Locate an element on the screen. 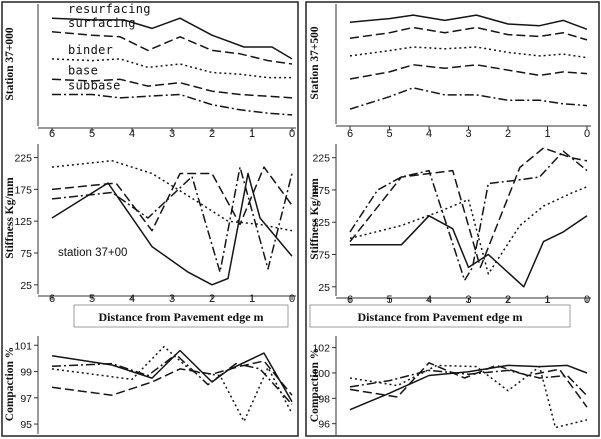 The width and height of the screenshot is (601, 439). y-tick-label: 95 is located at coordinates (26, 425).